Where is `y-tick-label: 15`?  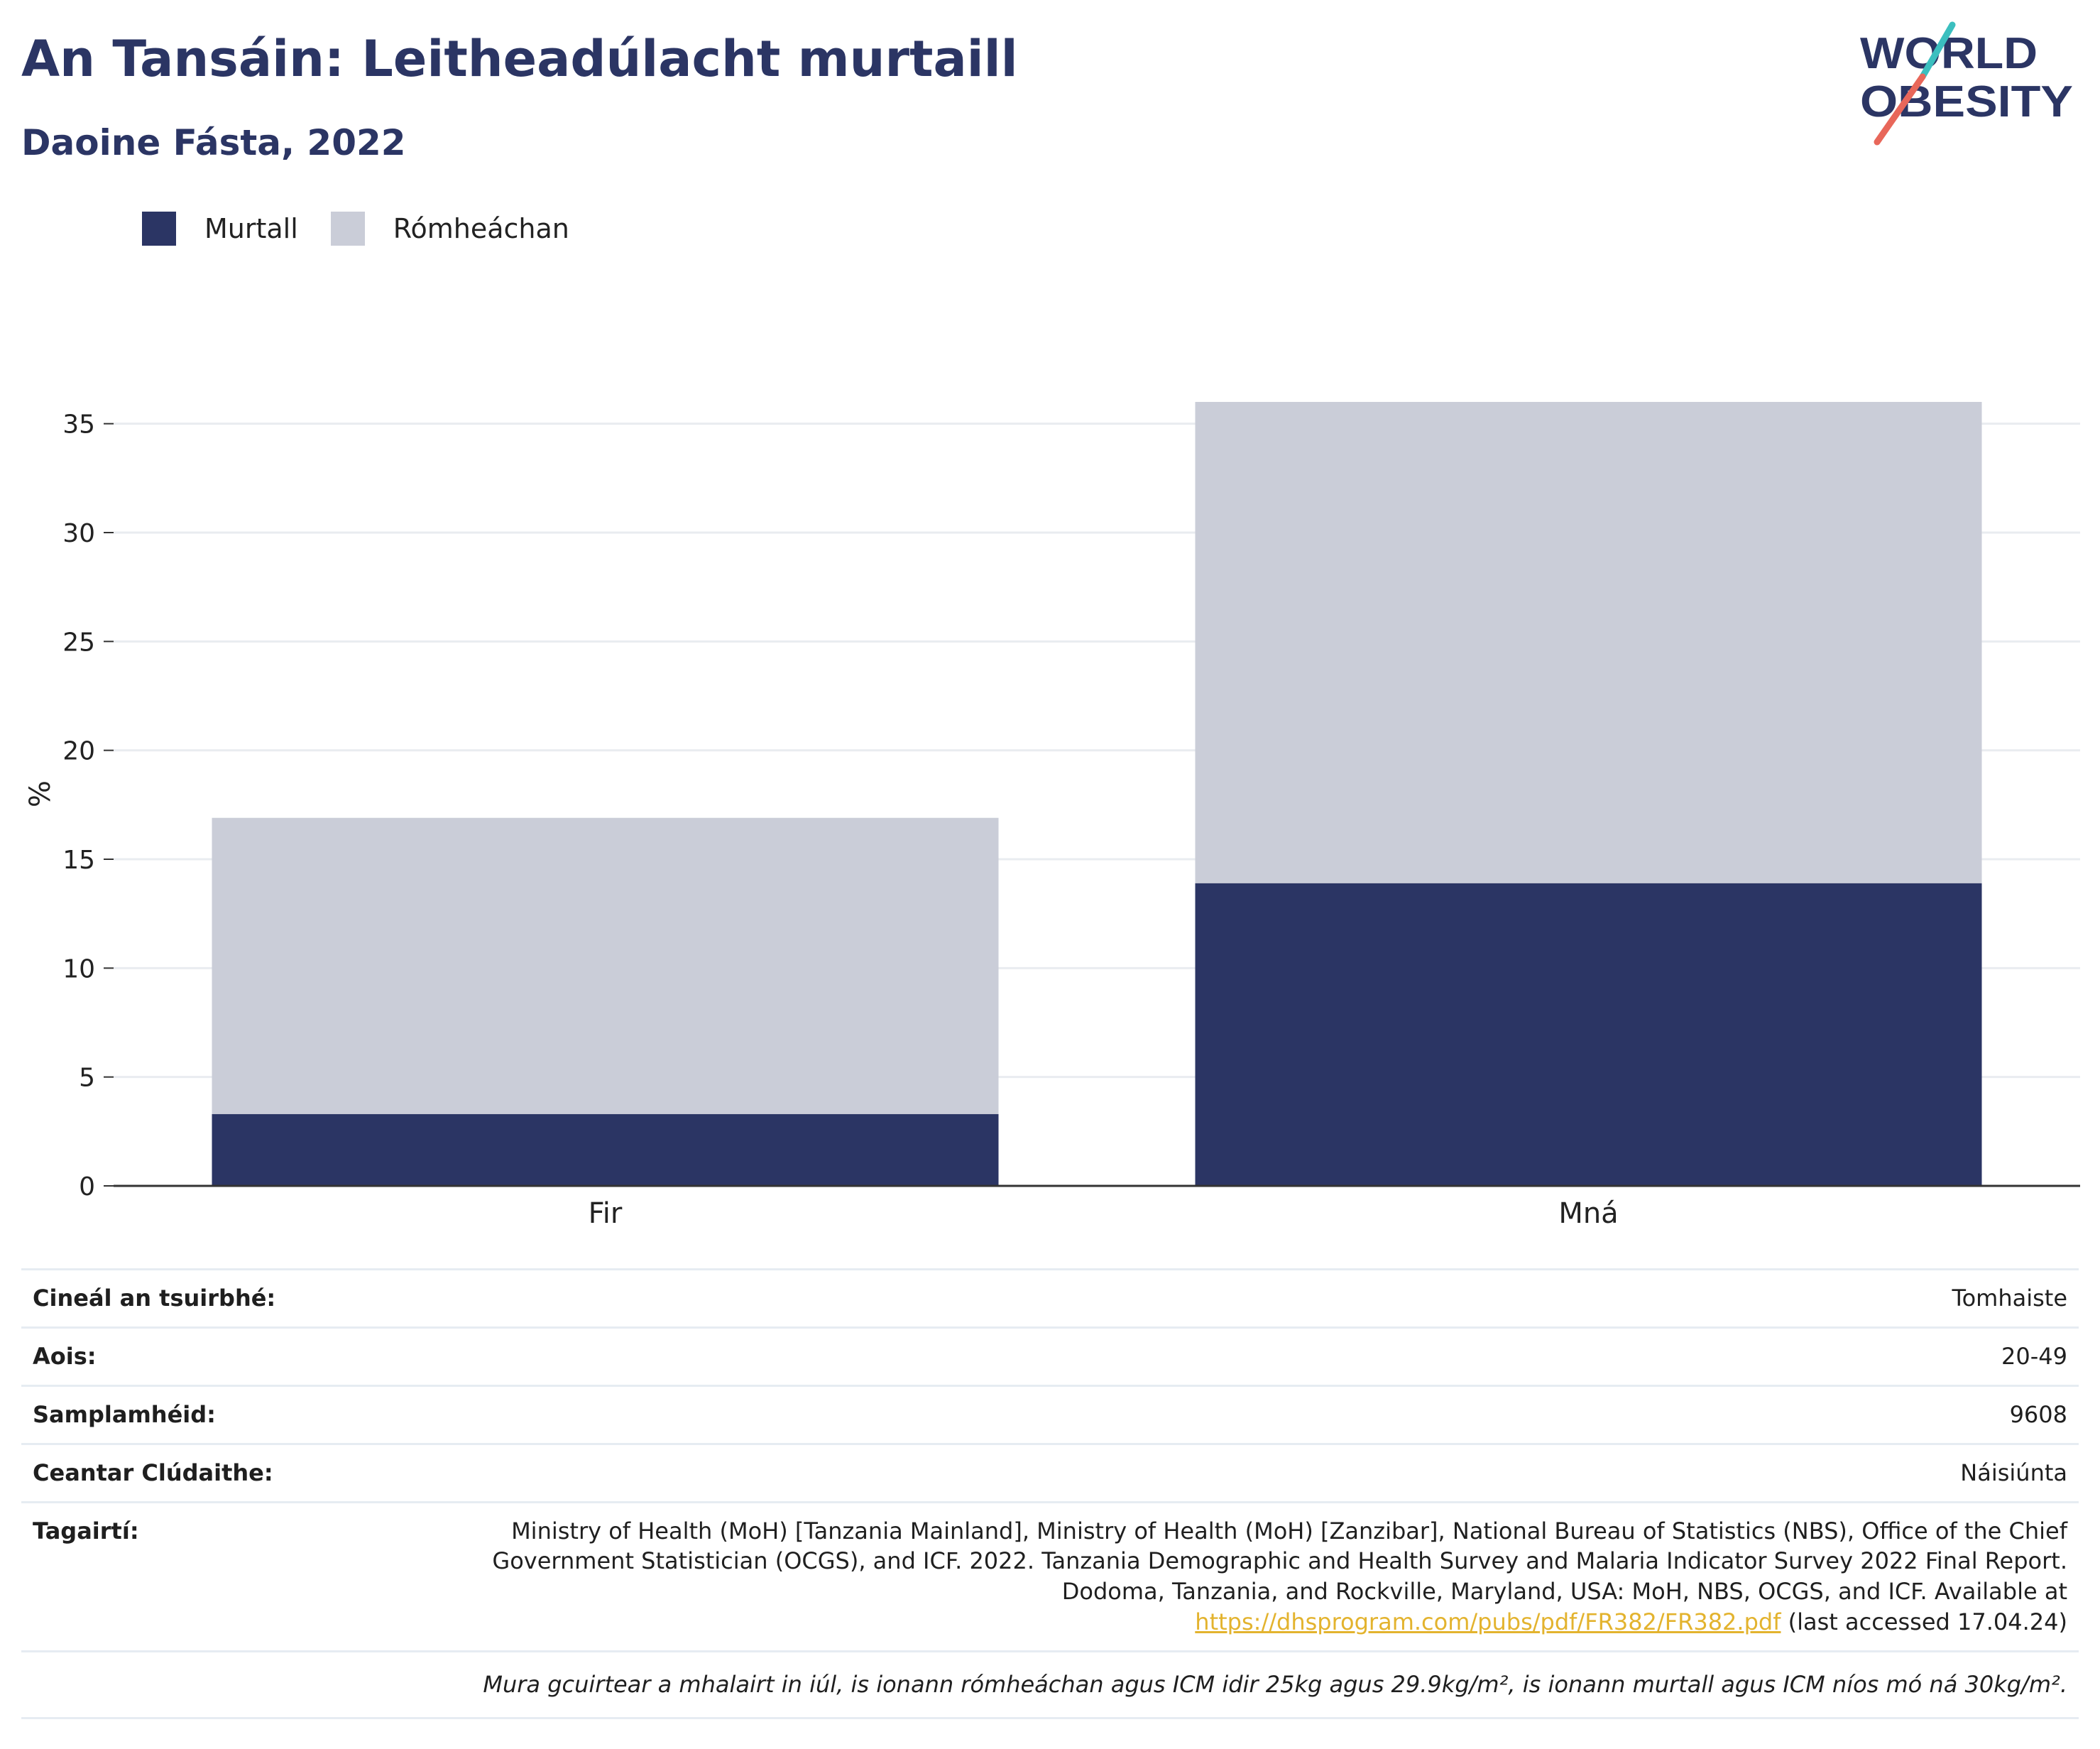 y-tick-label: 15 is located at coordinates (78, 861).